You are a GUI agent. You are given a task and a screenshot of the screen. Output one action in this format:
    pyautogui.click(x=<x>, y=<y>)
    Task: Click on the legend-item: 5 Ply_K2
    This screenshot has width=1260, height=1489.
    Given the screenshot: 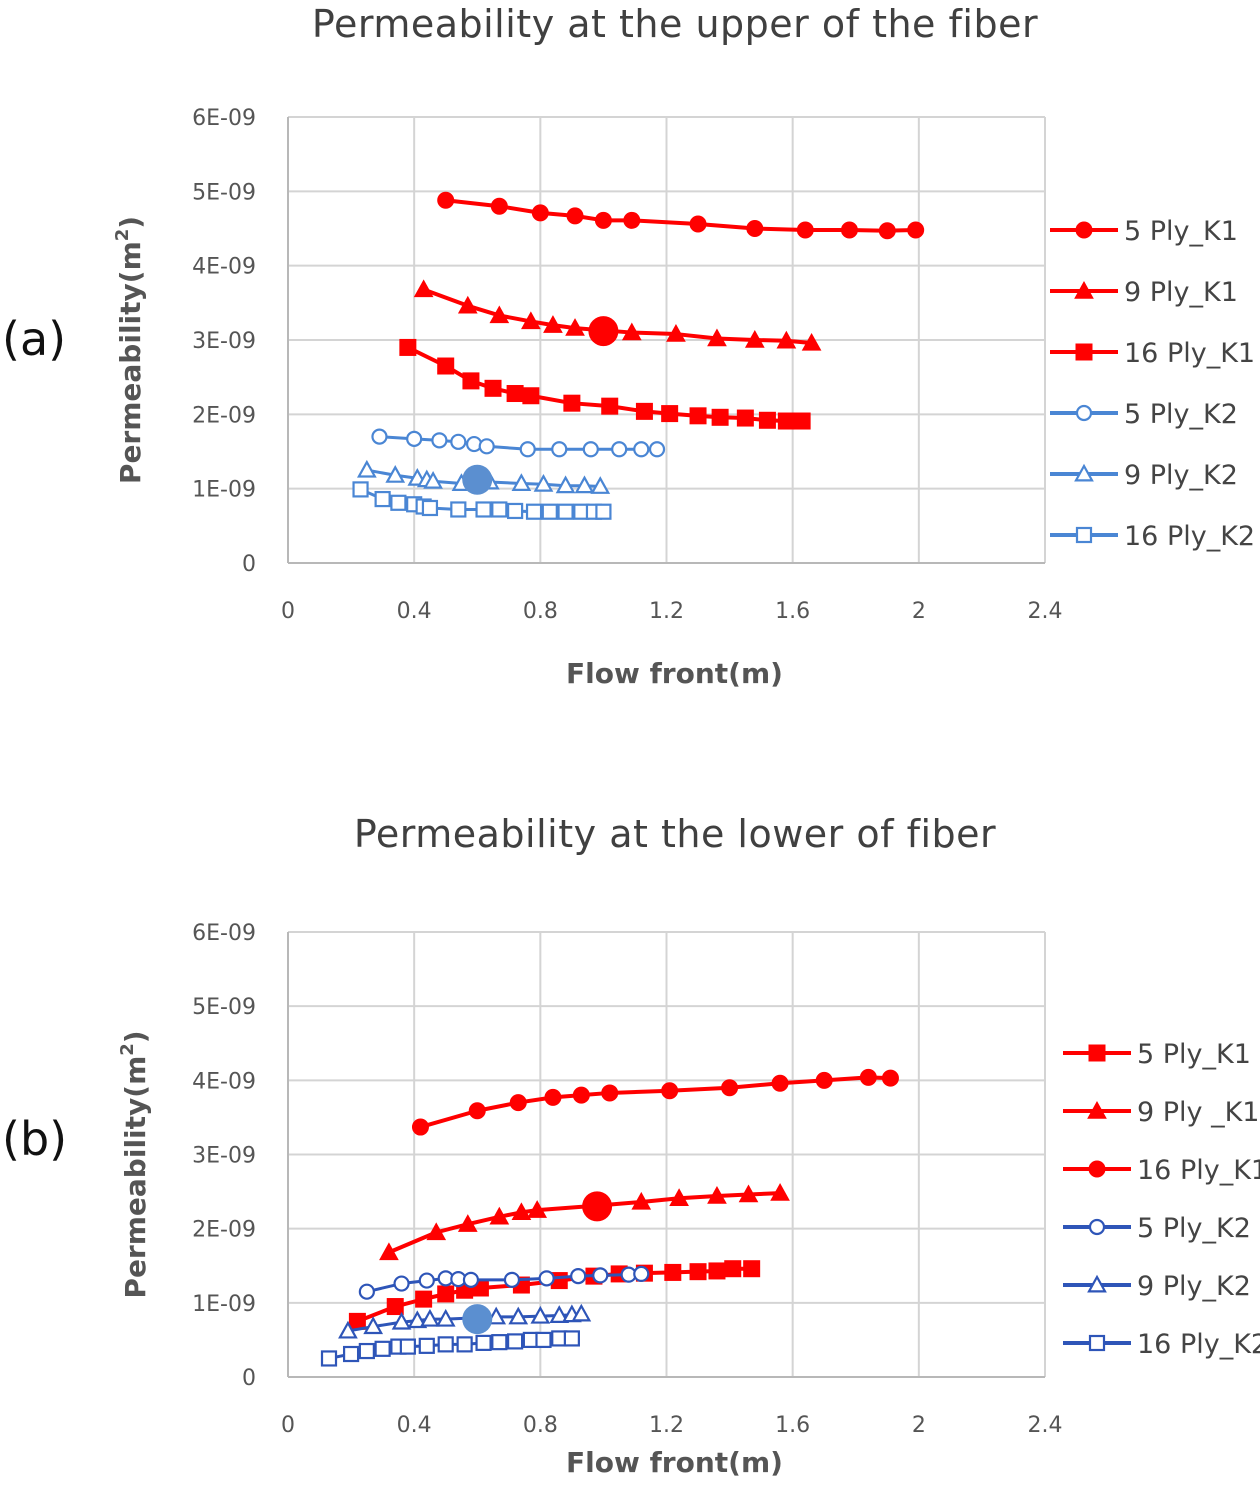 What is the action you would take?
    pyautogui.click(x=1157, y=1228)
    